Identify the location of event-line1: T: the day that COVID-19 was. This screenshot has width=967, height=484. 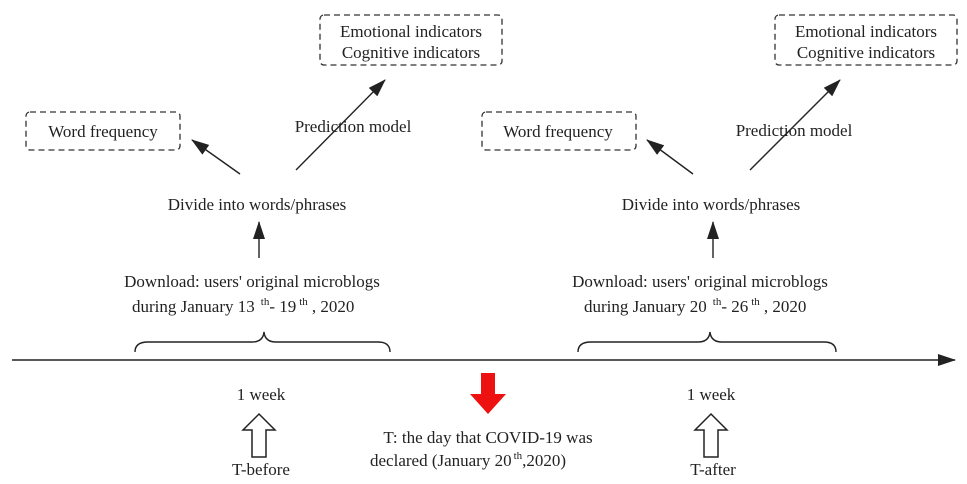
(487, 437).